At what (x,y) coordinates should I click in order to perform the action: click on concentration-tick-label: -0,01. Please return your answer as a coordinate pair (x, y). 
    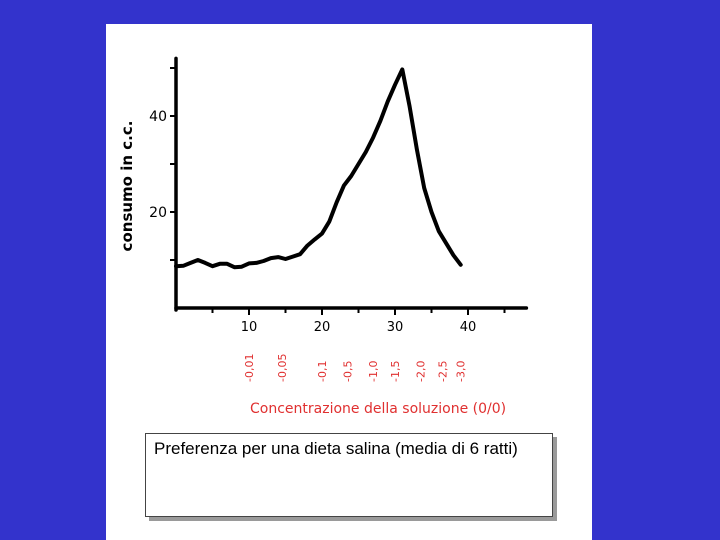
    Looking at the image, I should click on (249, 368).